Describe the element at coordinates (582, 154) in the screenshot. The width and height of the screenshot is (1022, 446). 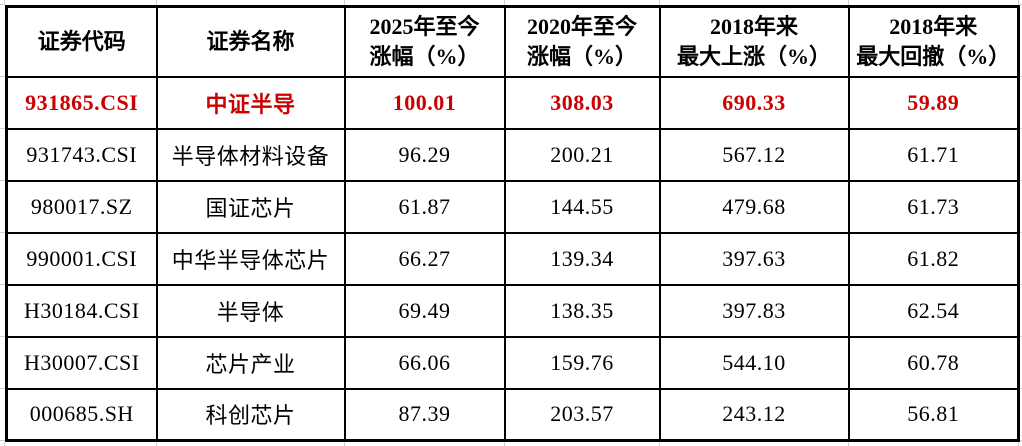
I see `cell-ytd-2020-gain: 200.21` at that location.